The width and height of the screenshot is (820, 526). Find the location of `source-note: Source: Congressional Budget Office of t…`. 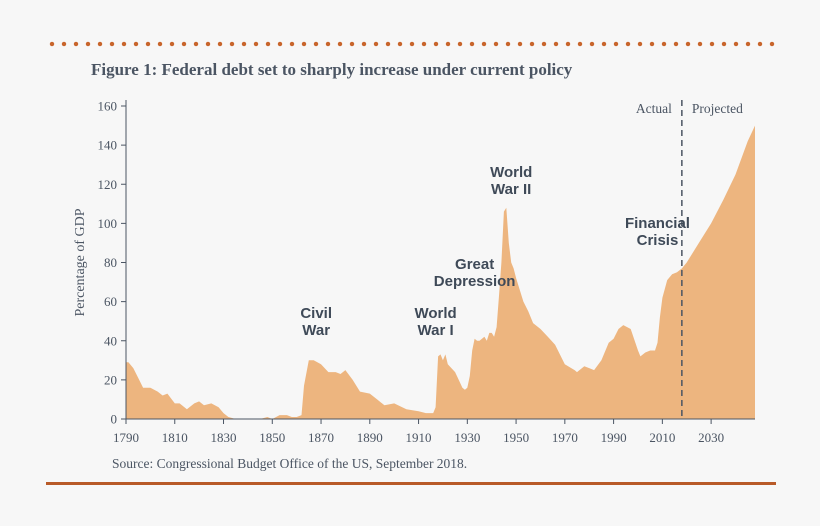

source-note: Source: Congressional Budget Office of t… is located at coordinates (290, 463).